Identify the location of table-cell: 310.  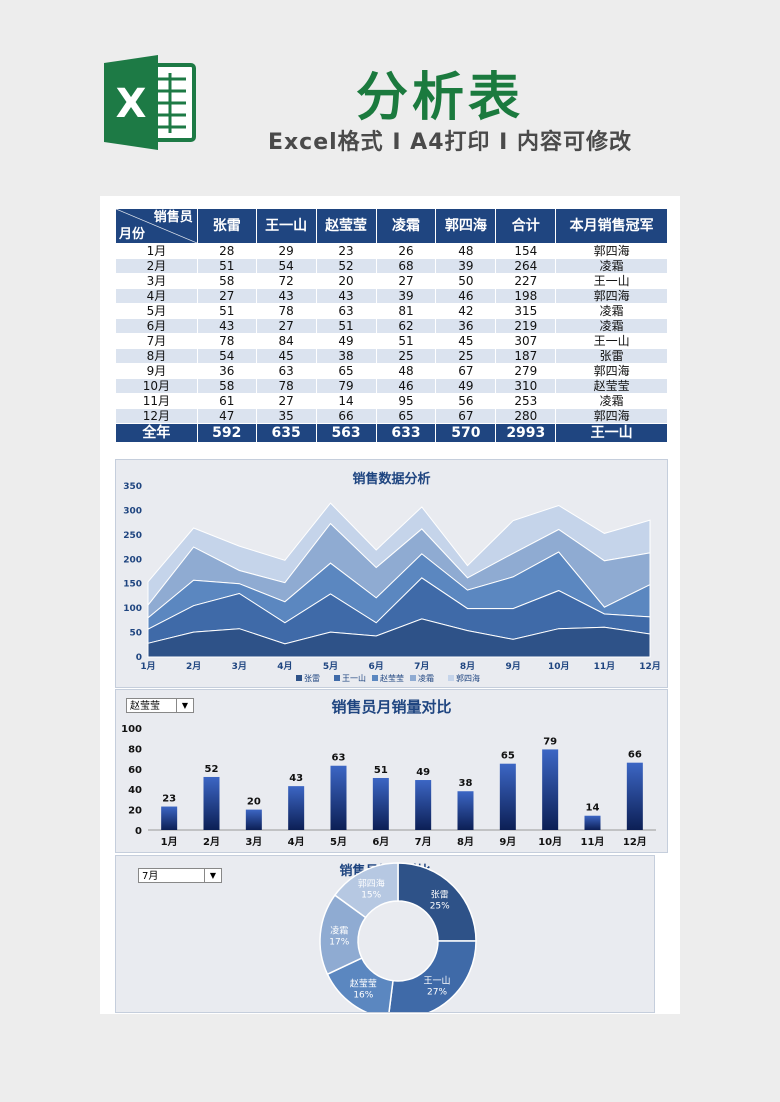
(526, 386).